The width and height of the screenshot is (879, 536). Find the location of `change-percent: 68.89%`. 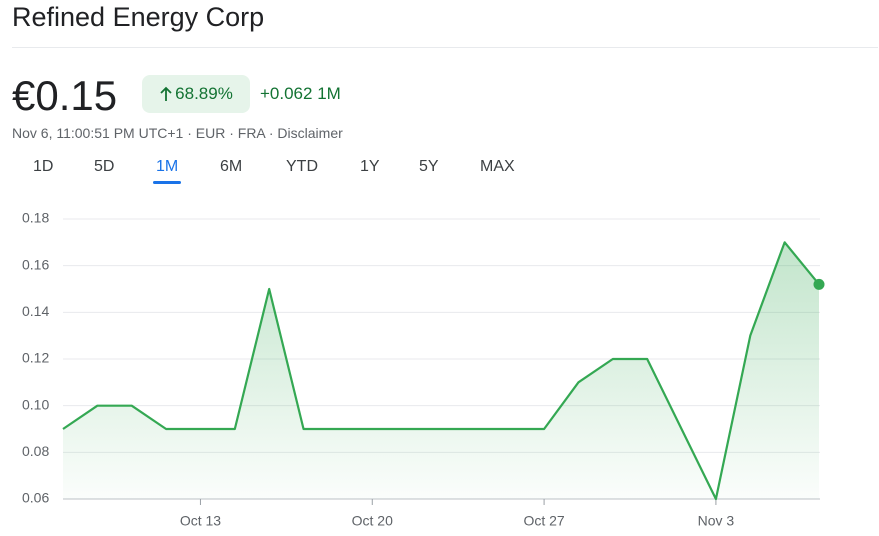

change-percent: 68.89% is located at coordinates (204, 93).